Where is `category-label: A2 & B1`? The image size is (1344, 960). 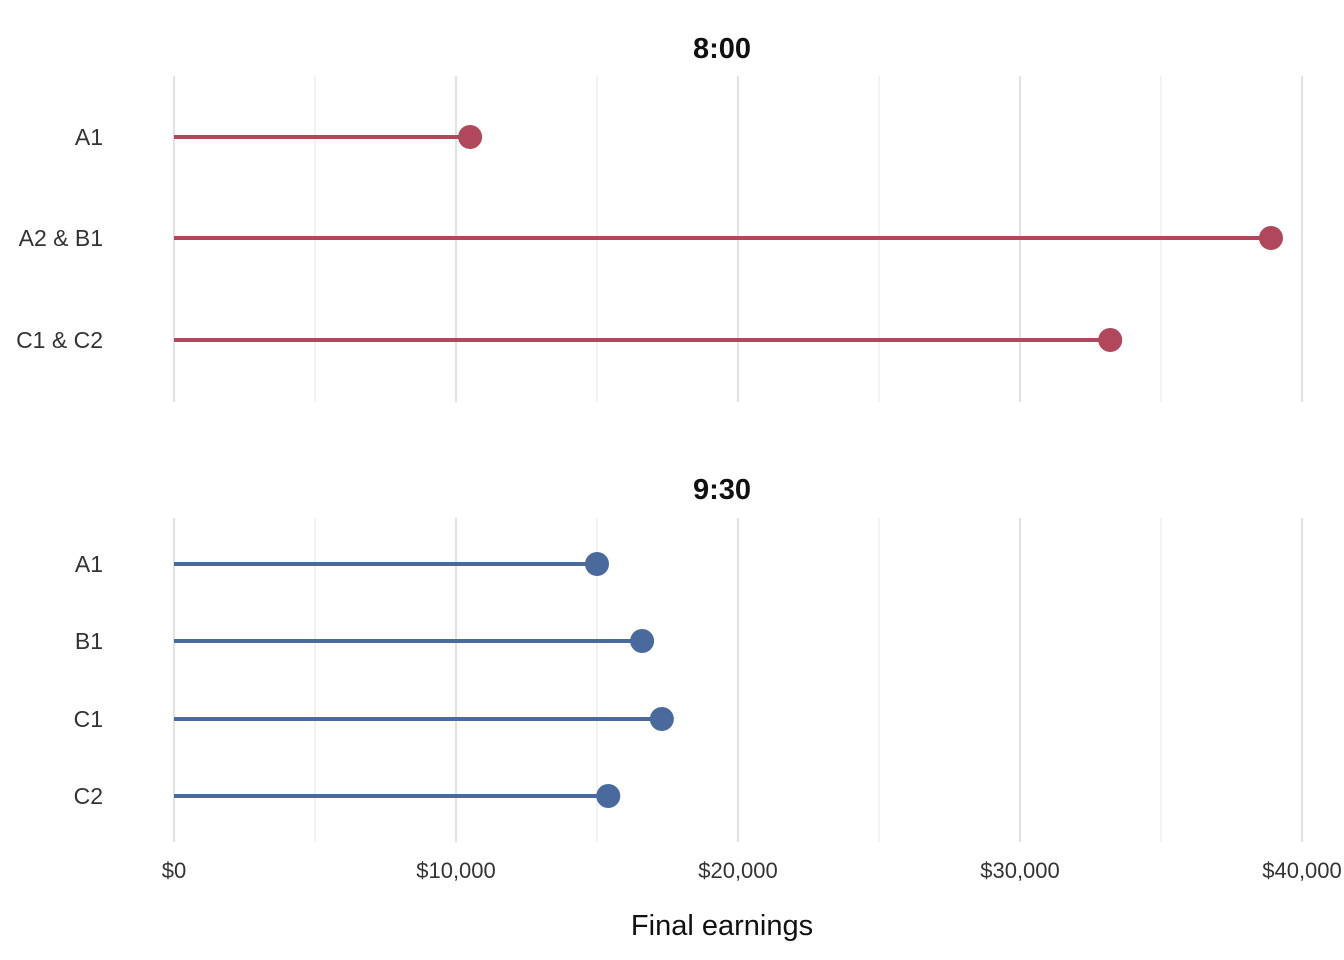
category-label: A2 & B1 is located at coordinates (61, 238).